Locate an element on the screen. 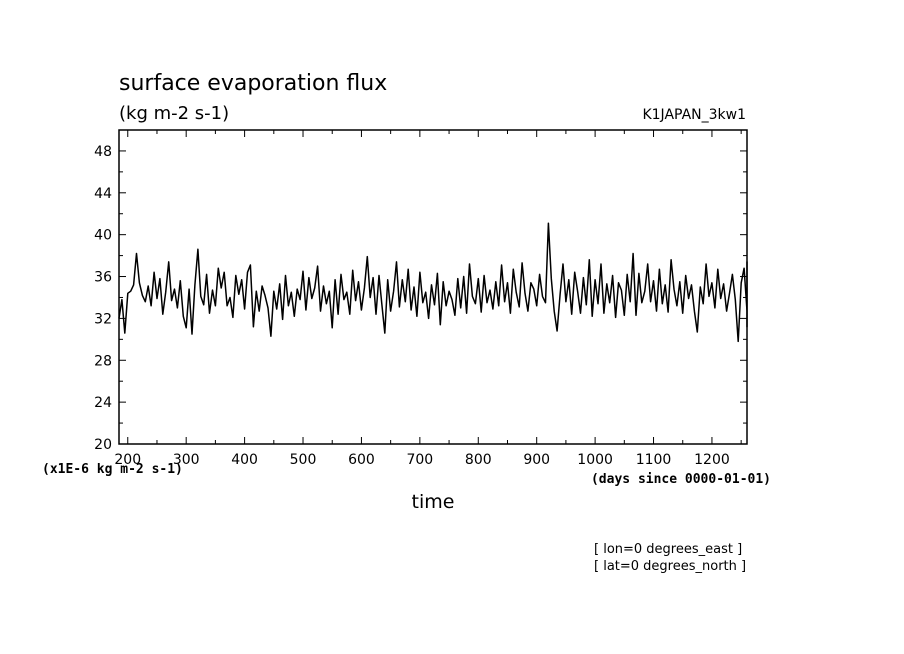 The image size is (904, 654). series-line is located at coordinates (433, 282).